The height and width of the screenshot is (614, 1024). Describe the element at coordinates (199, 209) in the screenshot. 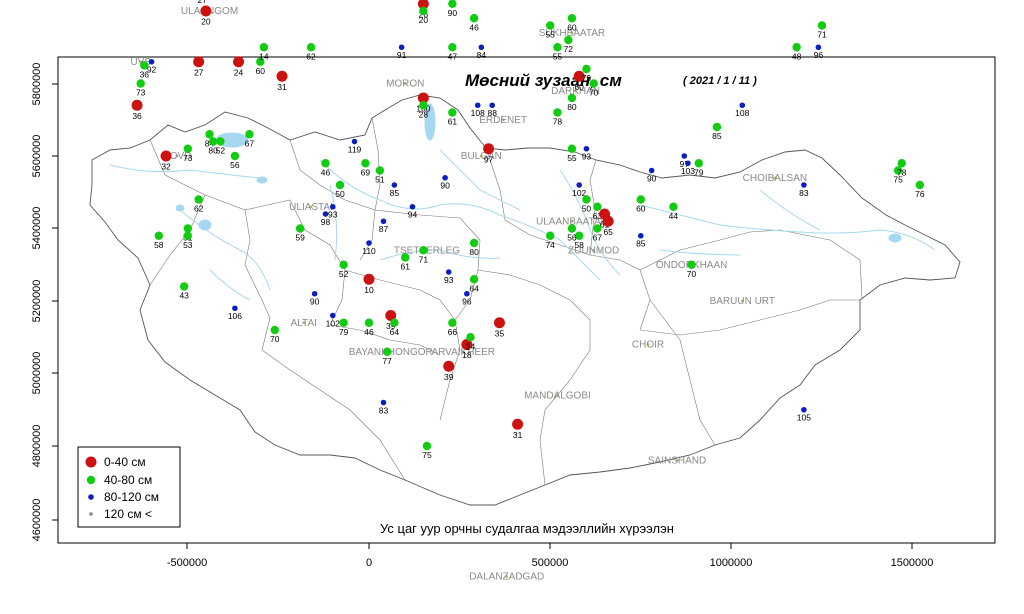

I see `station-value: 62` at that location.